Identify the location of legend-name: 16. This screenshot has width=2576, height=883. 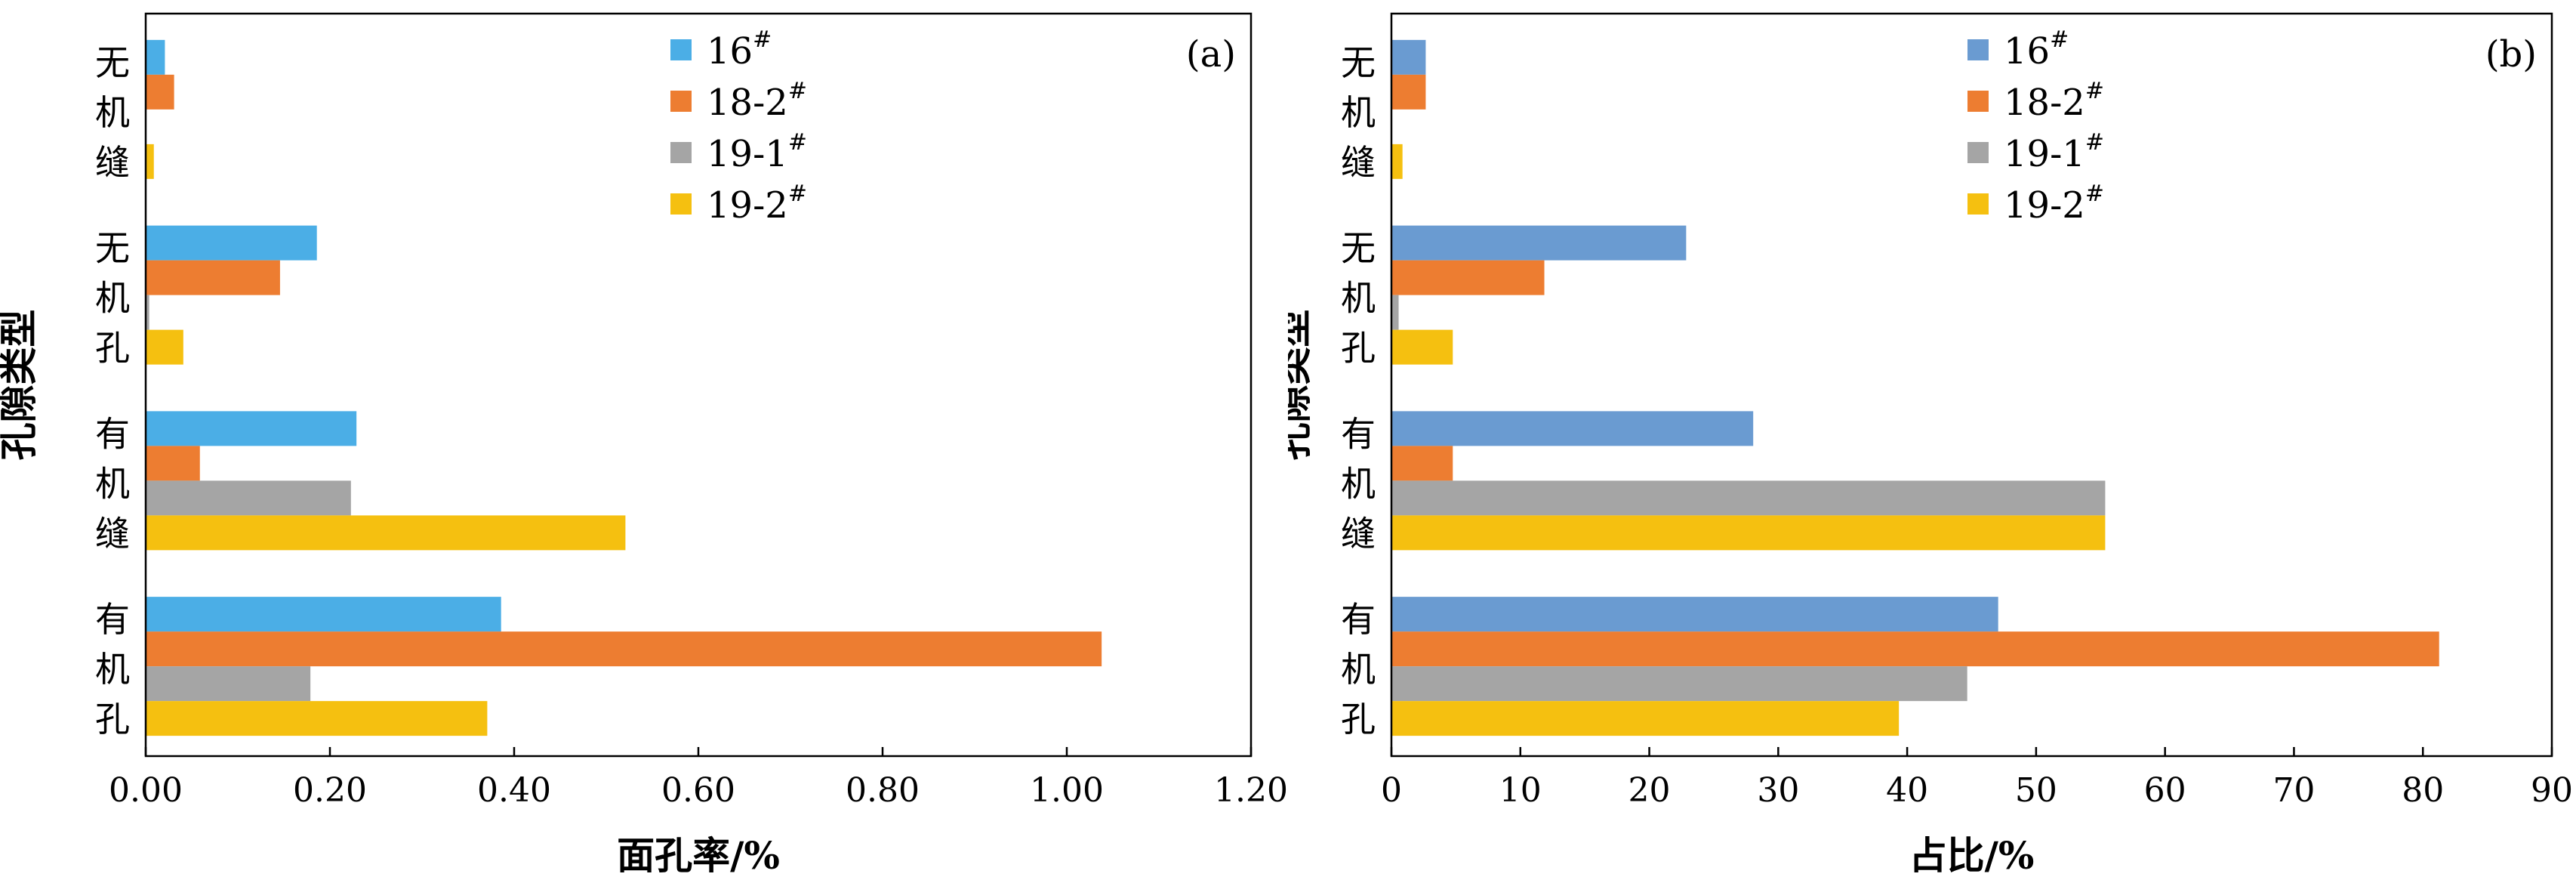
(730, 51).